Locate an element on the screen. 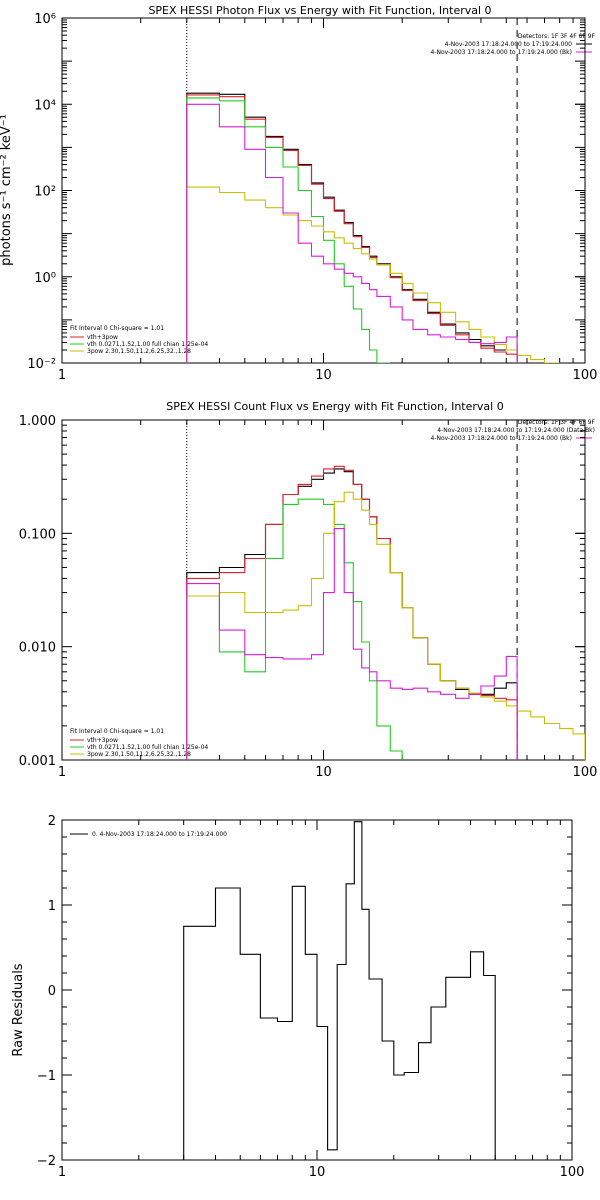 The image size is (600, 1200). y-tick-label: 2 is located at coordinates (52, 821).